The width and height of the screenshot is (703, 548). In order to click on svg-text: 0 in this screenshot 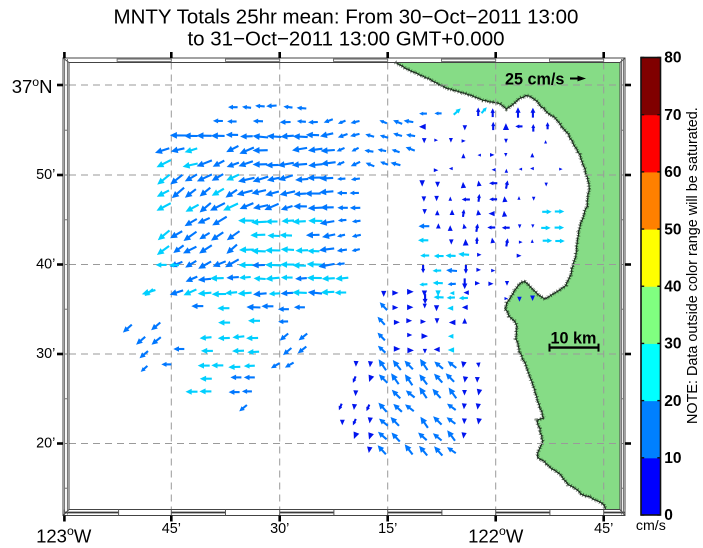, I will do `click(668, 515)`.